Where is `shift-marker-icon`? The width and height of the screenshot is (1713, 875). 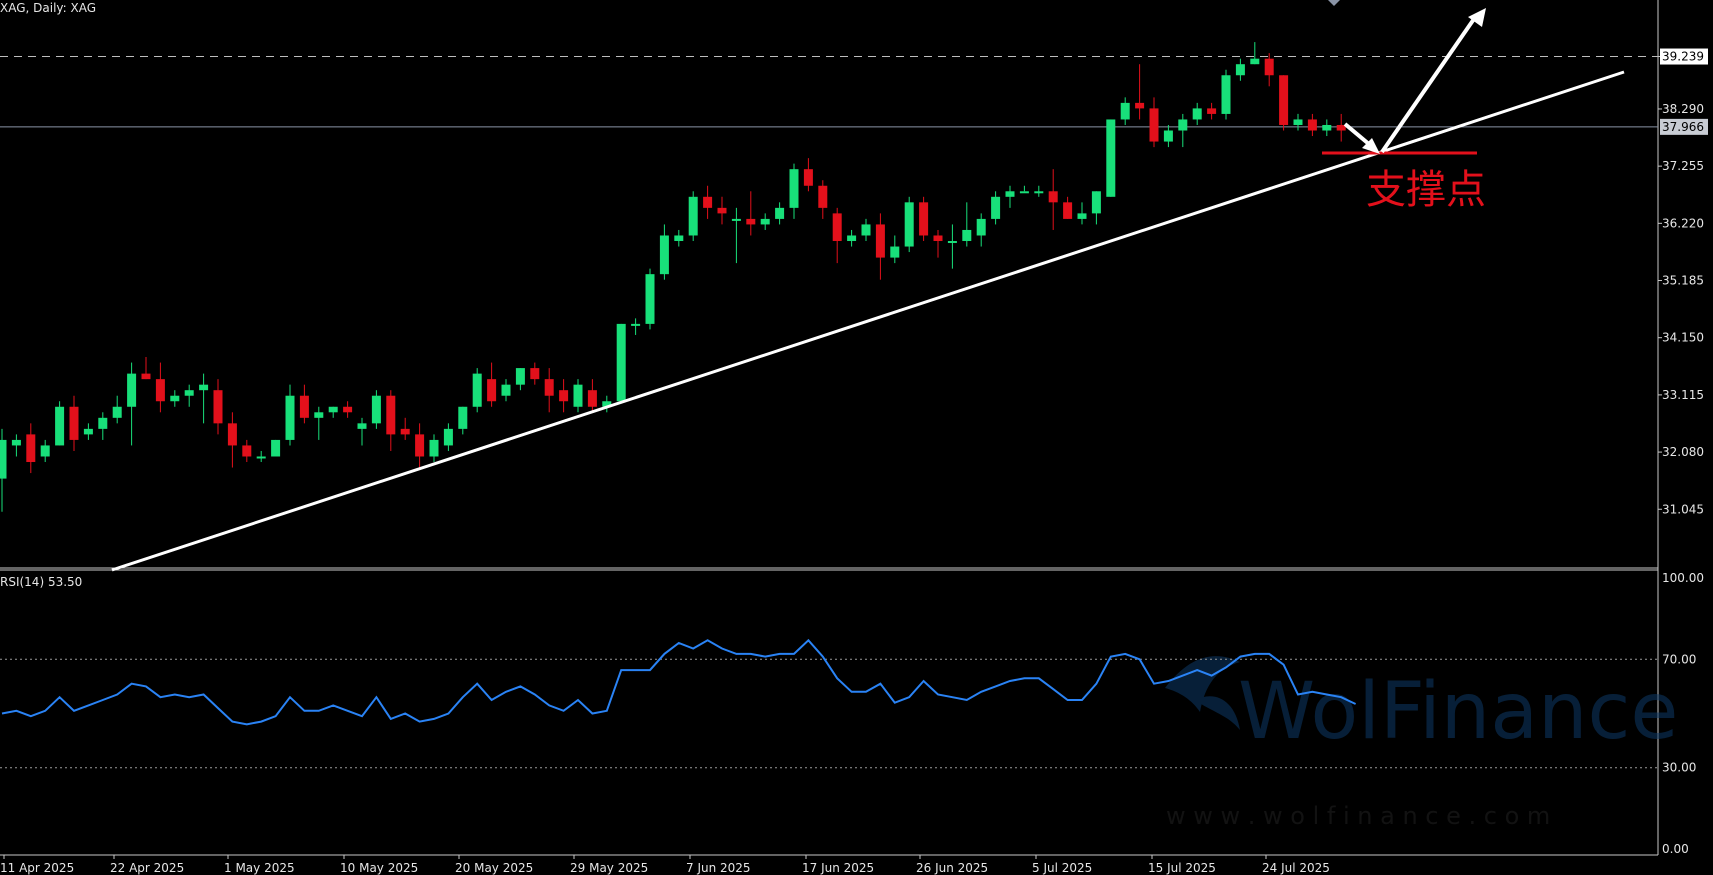
shift-marker-icon is located at coordinates (1334, 3).